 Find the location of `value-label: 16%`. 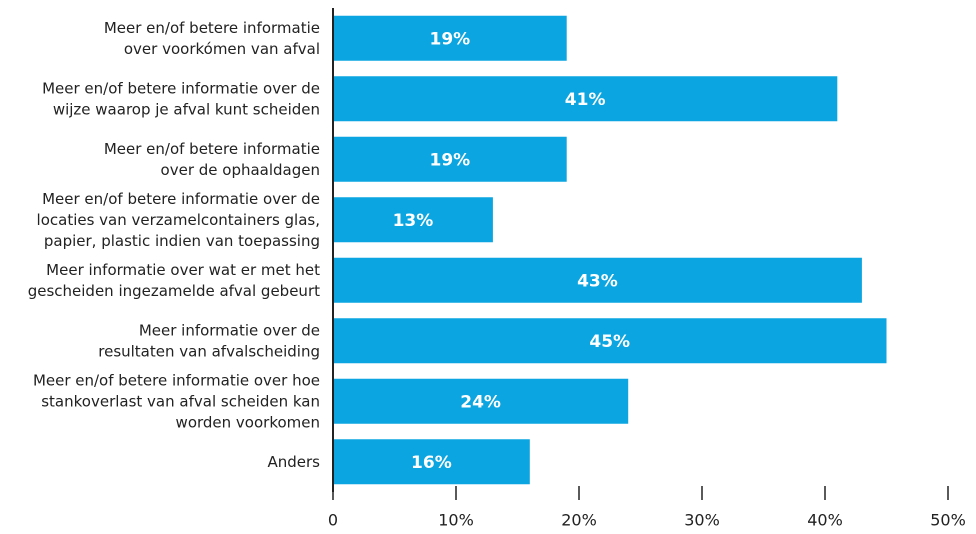

value-label: 16% is located at coordinates (431, 463).